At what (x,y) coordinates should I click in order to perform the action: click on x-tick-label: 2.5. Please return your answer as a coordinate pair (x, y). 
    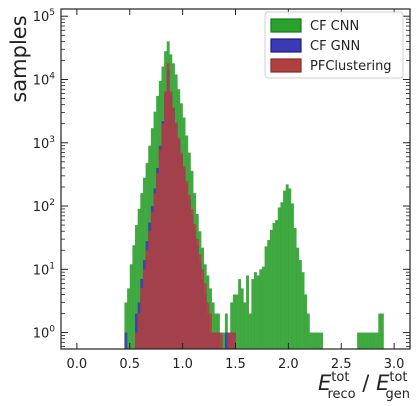
    Looking at the image, I should click on (341, 364).